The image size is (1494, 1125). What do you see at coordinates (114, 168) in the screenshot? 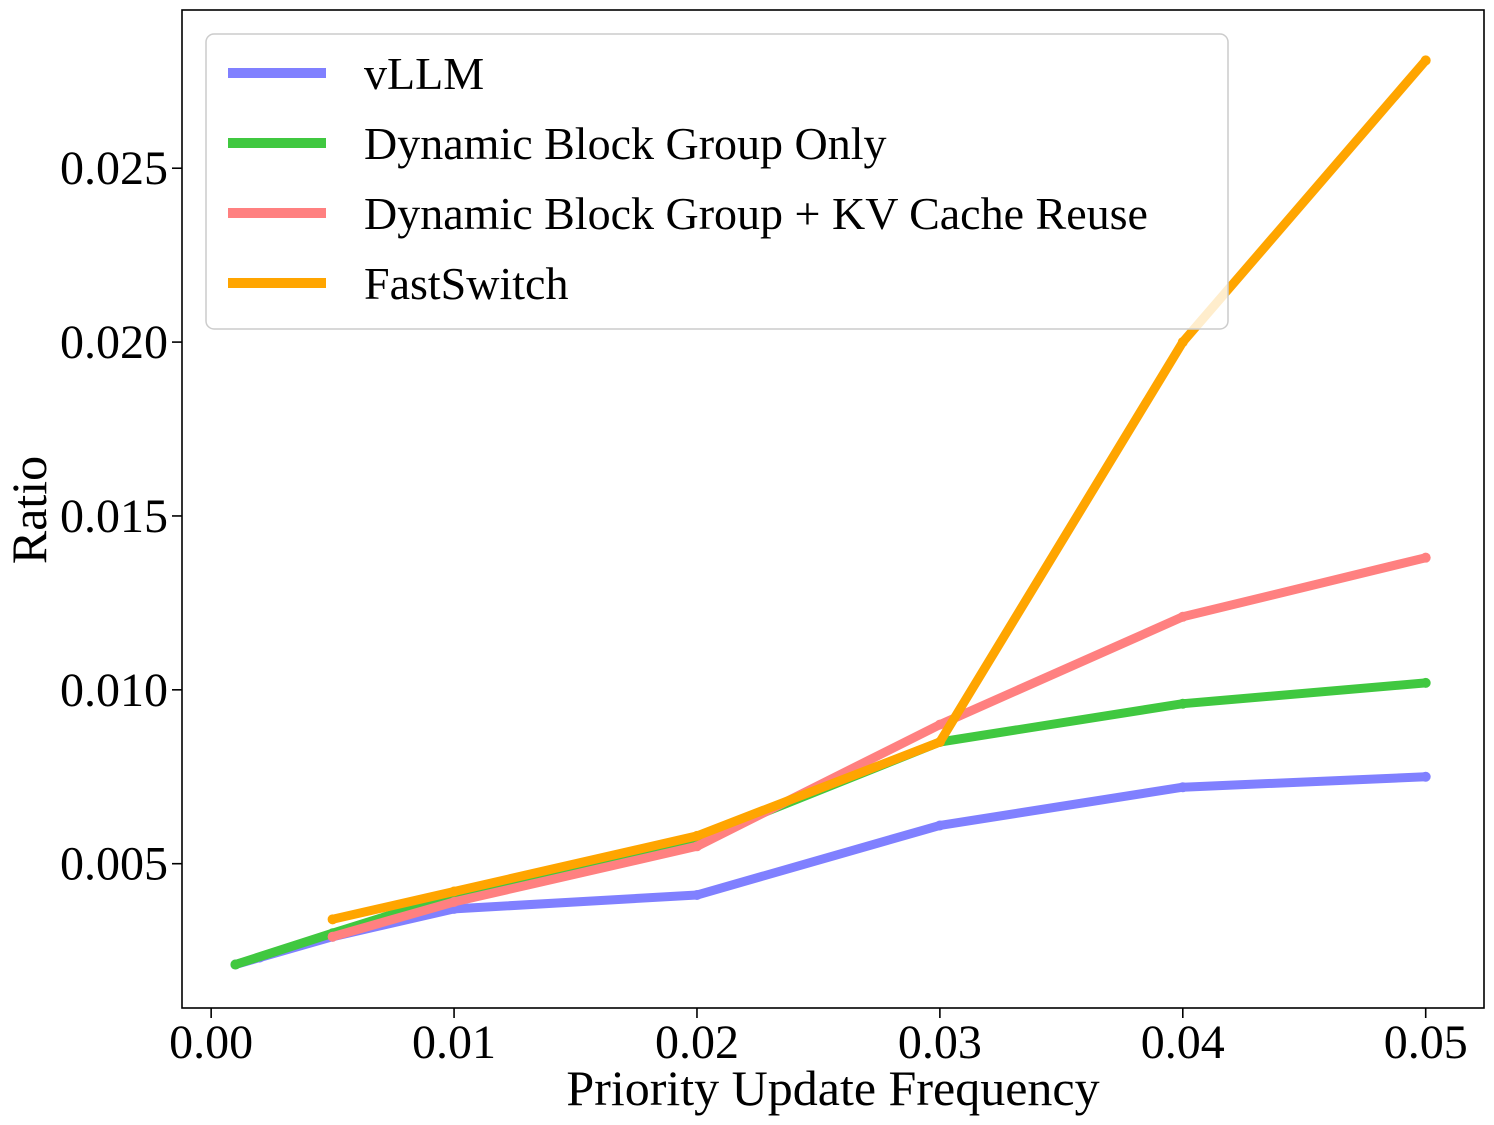
I see `y-tick-label: 0.025` at bounding box center [114, 168].